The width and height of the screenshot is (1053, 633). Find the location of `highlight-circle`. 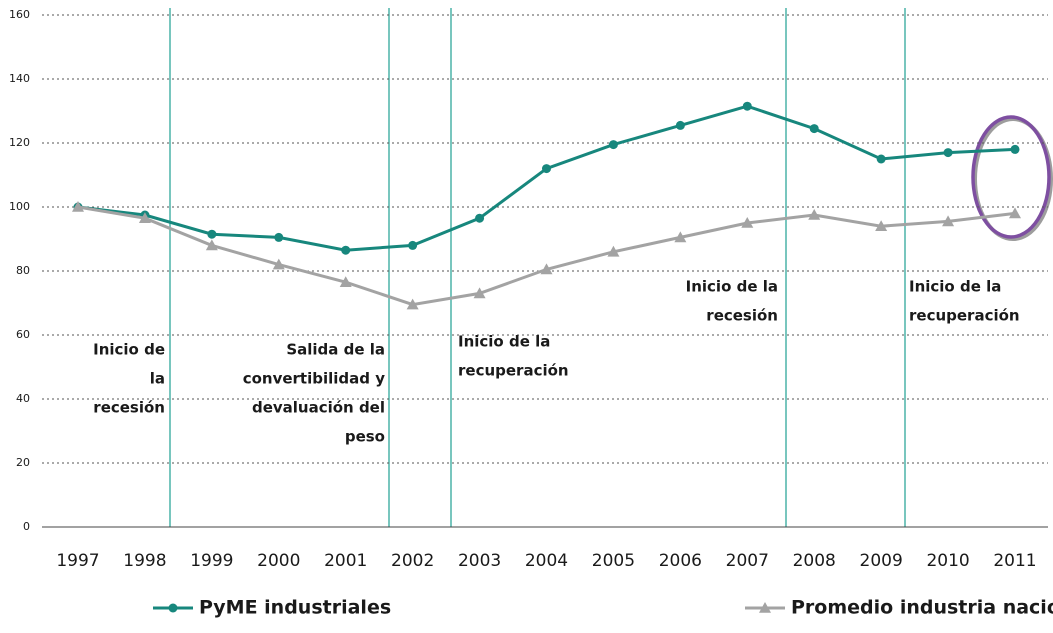

highlight-circle is located at coordinates (1011, 177).